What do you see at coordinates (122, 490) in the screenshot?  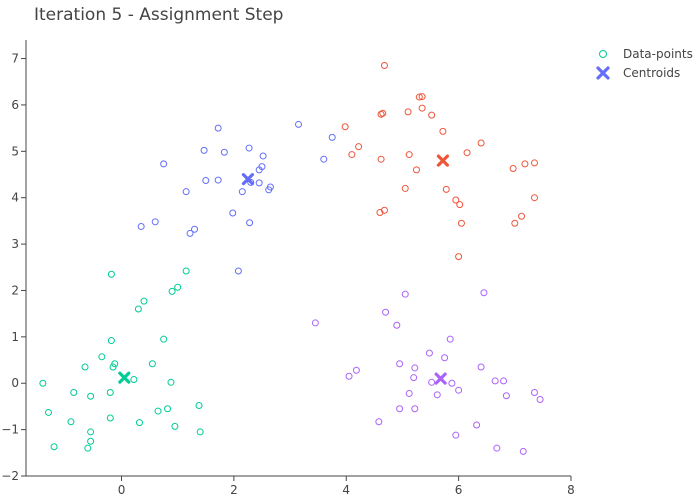 I see `x-tick-label: 0` at bounding box center [122, 490].